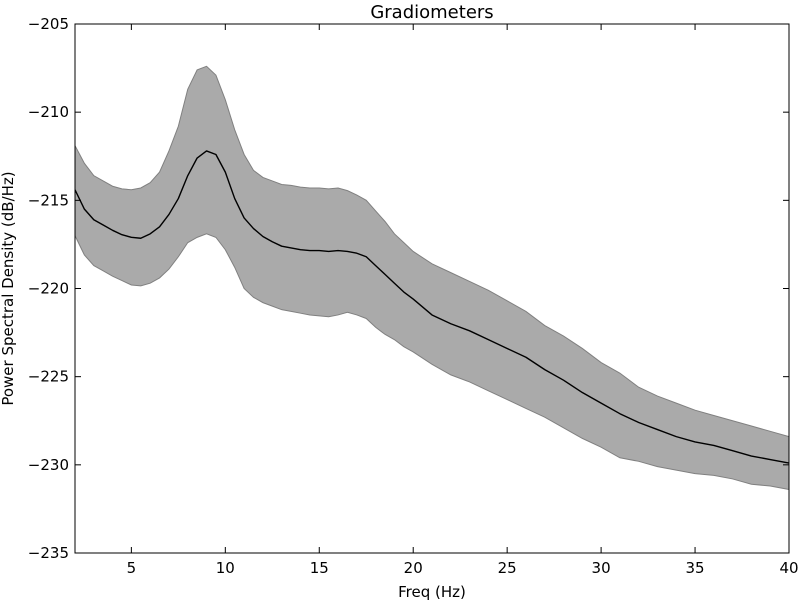 The height and width of the screenshot is (600, 800). I want to click on x-tick-label: 35, so click(695, 568).